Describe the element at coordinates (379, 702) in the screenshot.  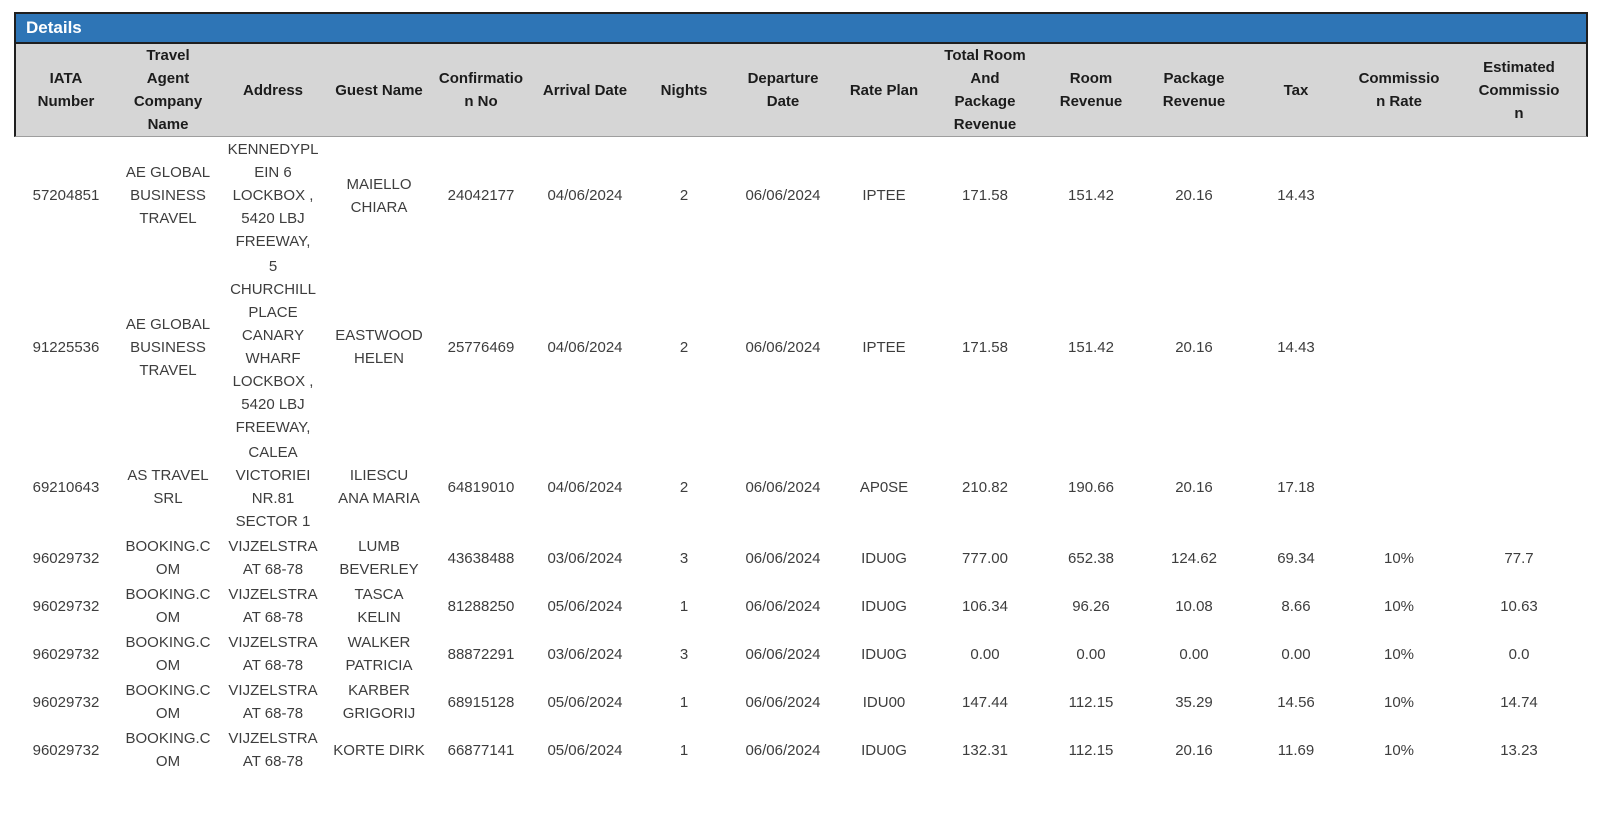
I see `cell-guest-name: KARBER GRIGORIJ` at that location.